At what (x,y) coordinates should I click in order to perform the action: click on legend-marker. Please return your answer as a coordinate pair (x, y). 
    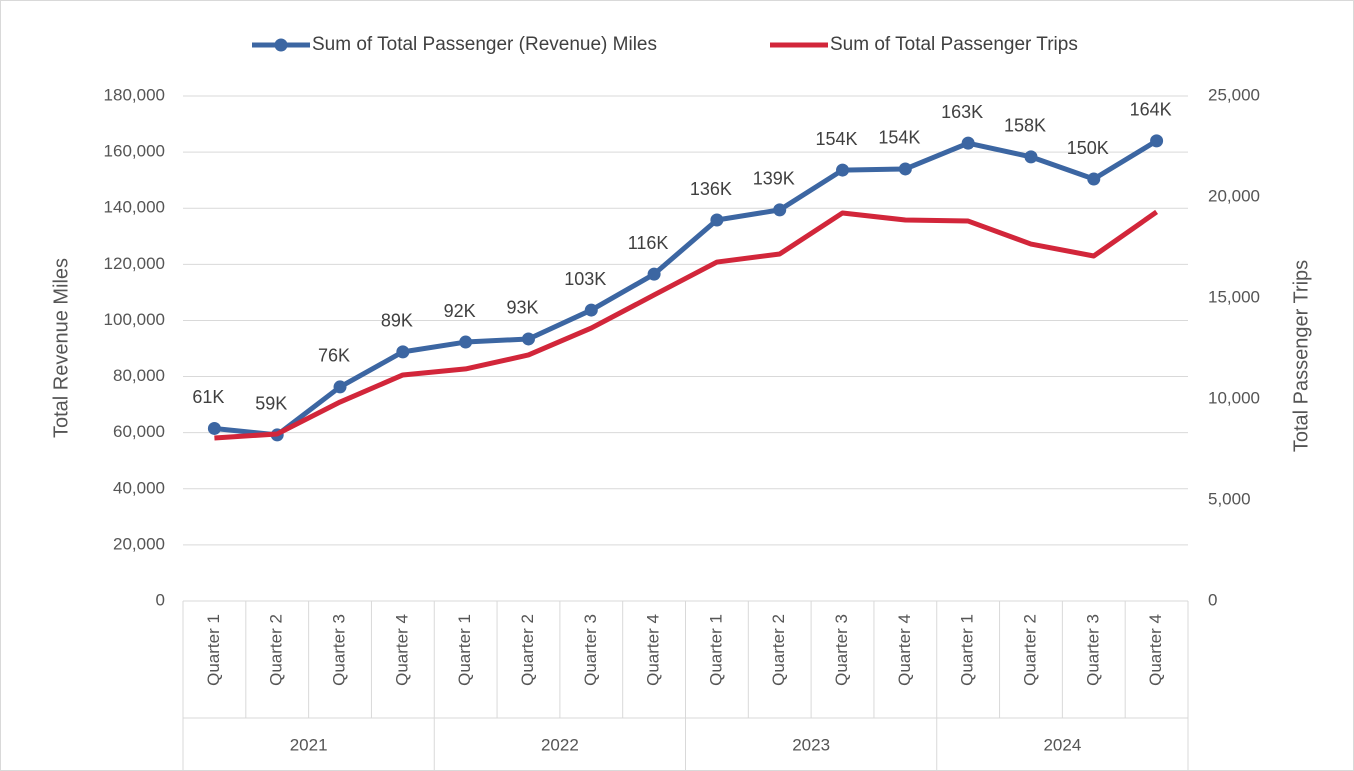
    Looking at the image, I should click on (281, 45).